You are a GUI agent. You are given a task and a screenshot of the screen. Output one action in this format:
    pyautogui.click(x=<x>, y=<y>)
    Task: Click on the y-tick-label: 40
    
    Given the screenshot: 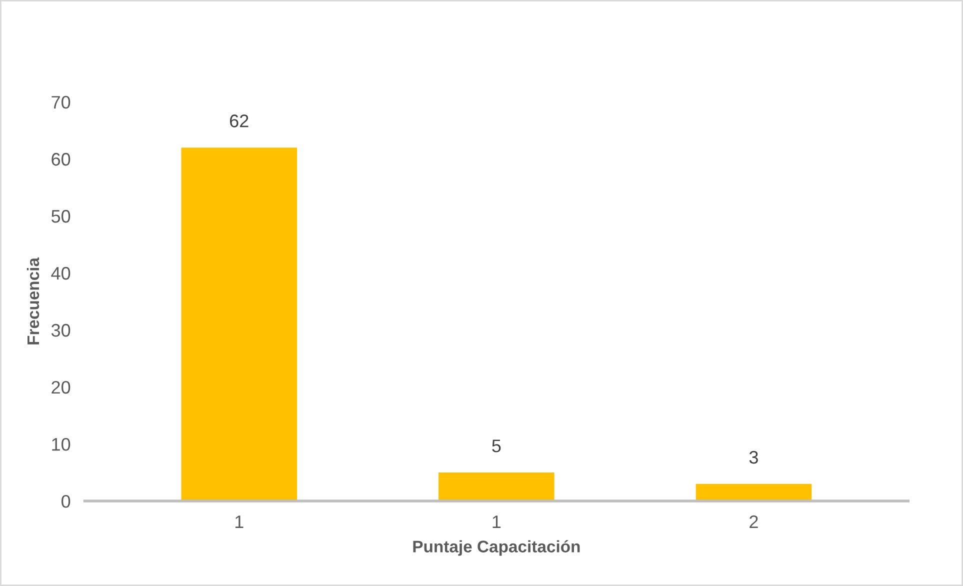 What is the action you would take?
    pyautogui.click(x=60, y=273)
    